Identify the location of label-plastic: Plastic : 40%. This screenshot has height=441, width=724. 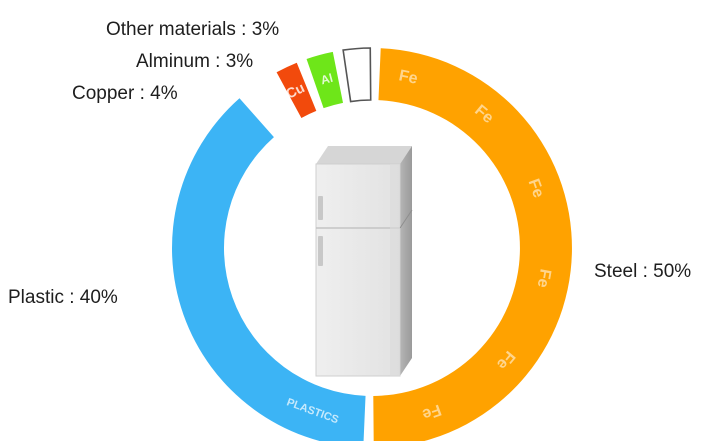
(63, 297).